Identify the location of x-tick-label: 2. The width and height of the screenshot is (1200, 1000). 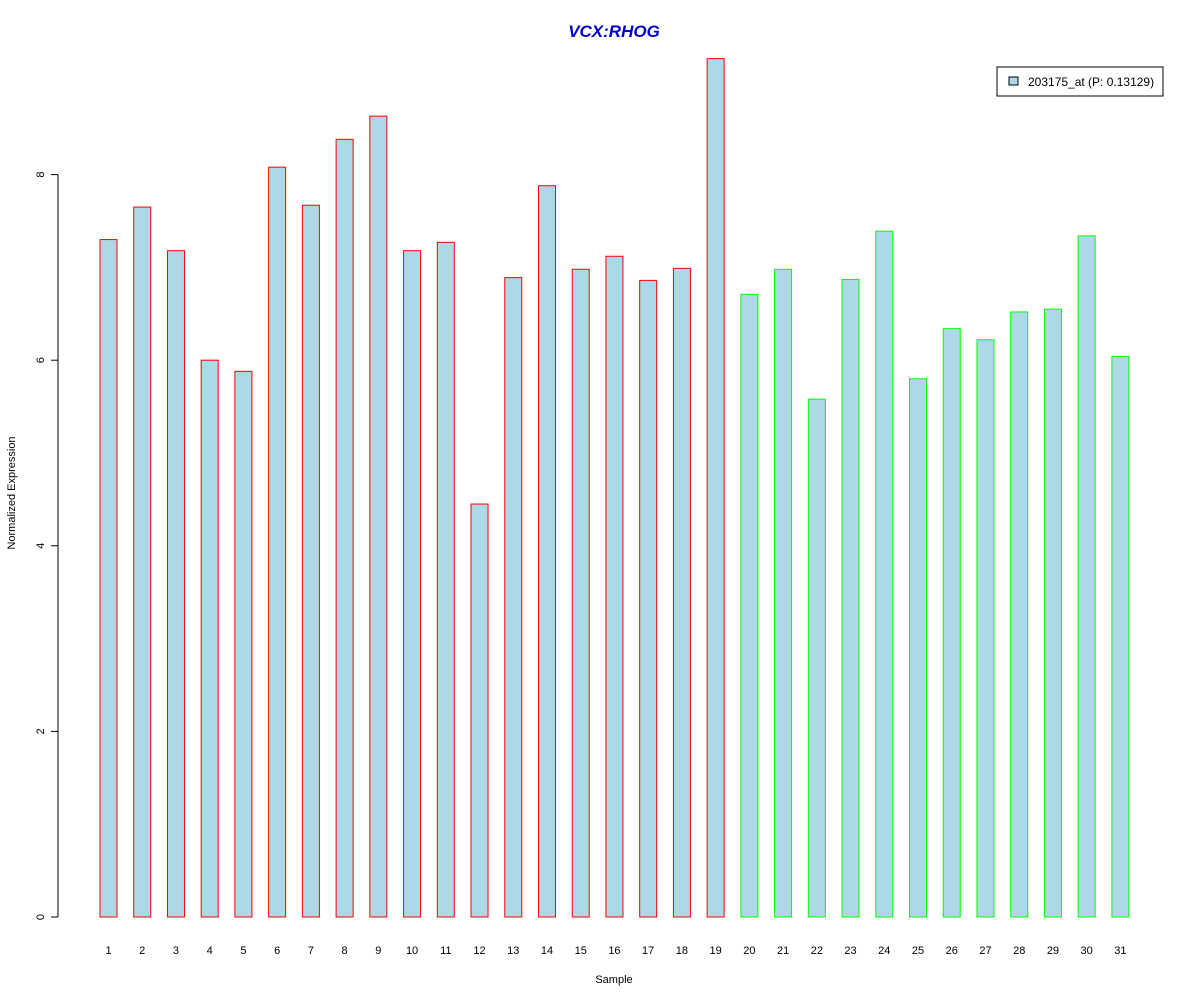
(142, 951).